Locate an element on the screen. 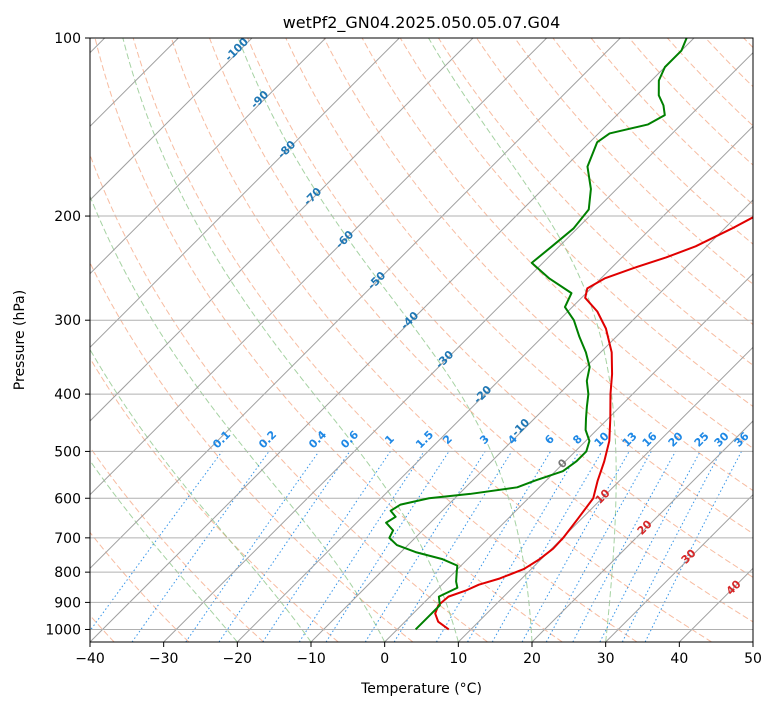 The width and height of the screenshot is (775, 712). x-axis-label: Temperature (°C) is located at coordinates (421, 689).